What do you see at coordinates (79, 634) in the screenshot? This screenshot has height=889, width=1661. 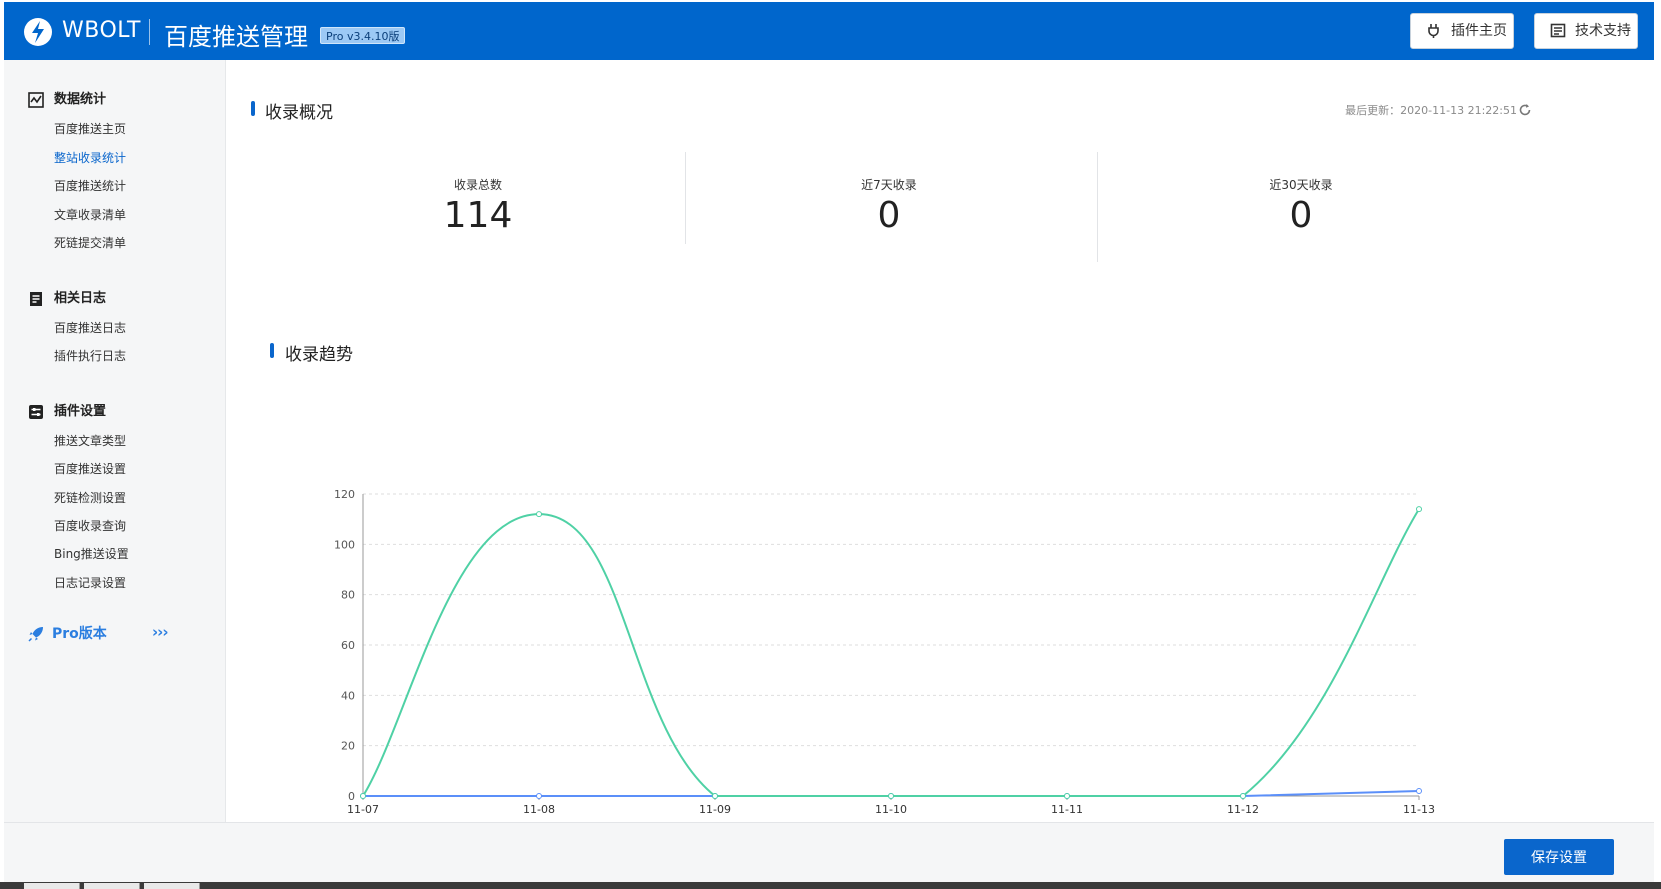 I see `pro-version-label: Pro版本` at bounding box center [79, 634].